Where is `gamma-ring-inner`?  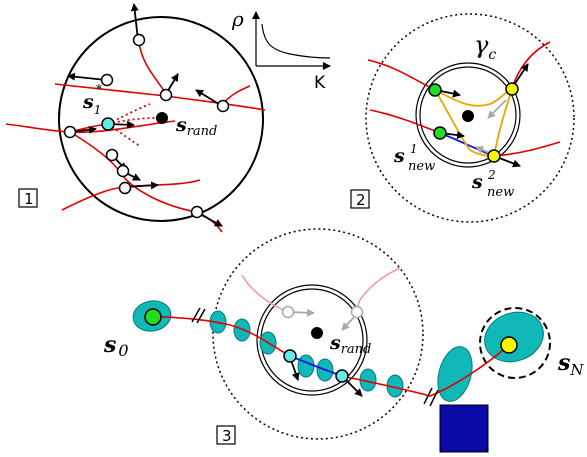 gamma-ring-inner is located at coordinates (468, 115).